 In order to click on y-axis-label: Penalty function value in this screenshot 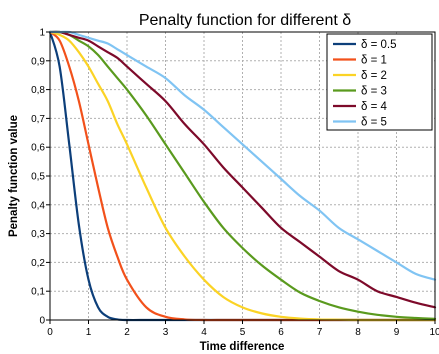, I will do `click(14, 176)`.